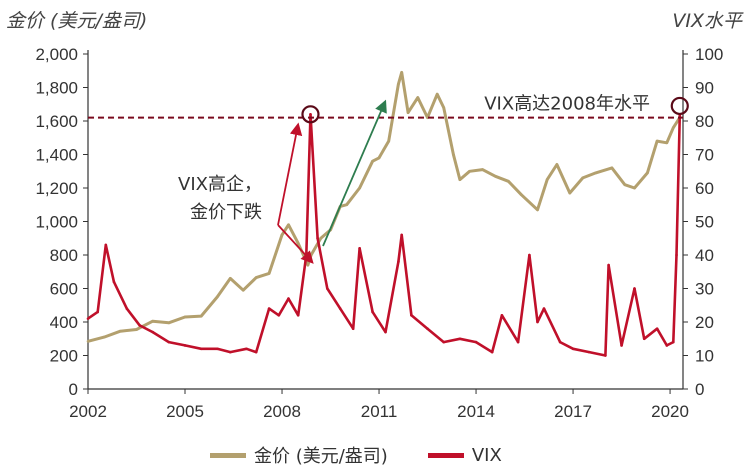 The height and width of the screenshot is (476, 748). Describe the element at coordinates (226, 212) in the screenshot. I see `annotation-text-line: 金价下跌` at that location.